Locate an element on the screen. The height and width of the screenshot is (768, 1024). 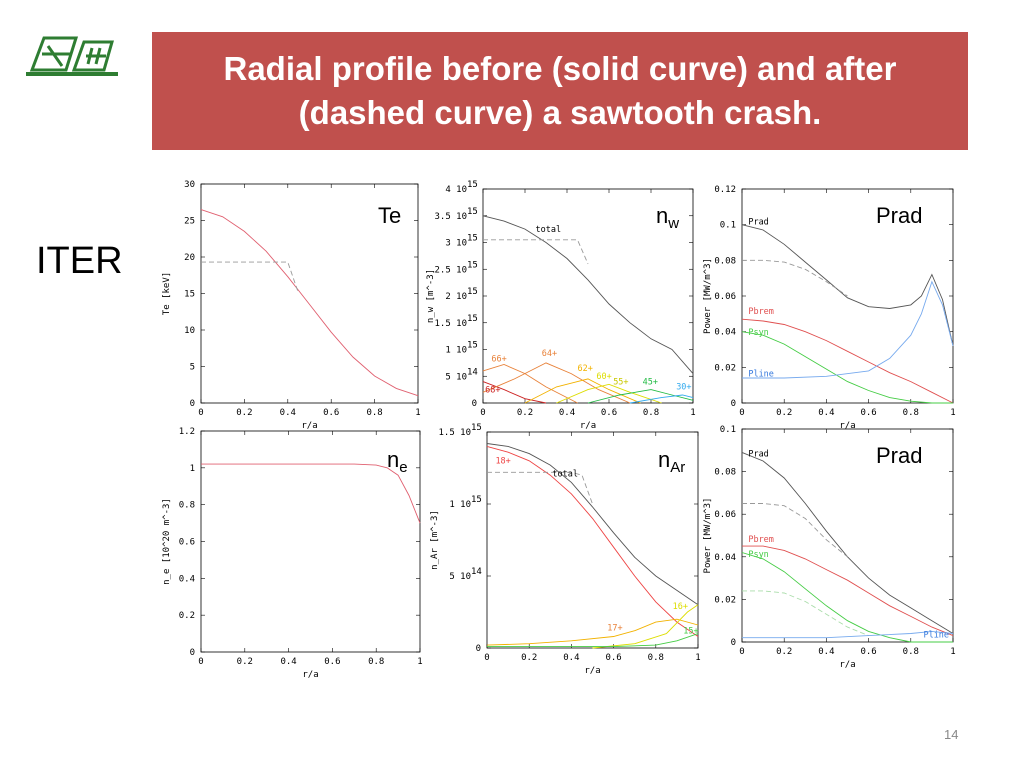
panel-label-main: Prad is located at coordinates (899, 455).